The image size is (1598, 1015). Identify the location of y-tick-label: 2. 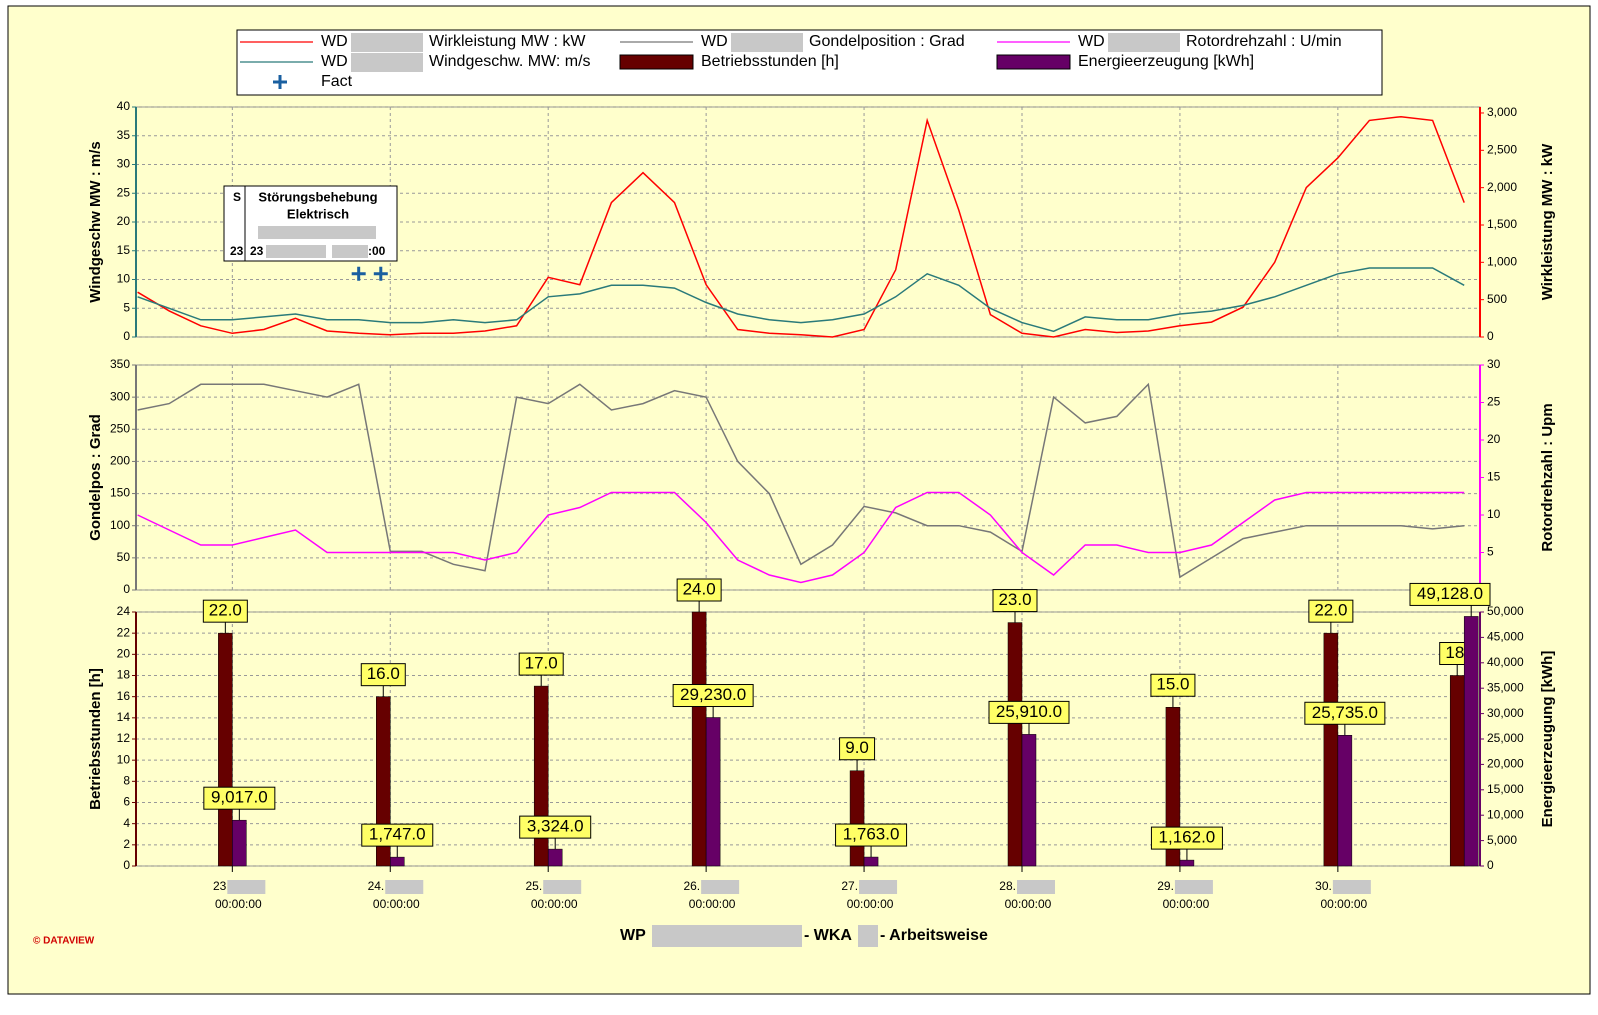
(126, 844).